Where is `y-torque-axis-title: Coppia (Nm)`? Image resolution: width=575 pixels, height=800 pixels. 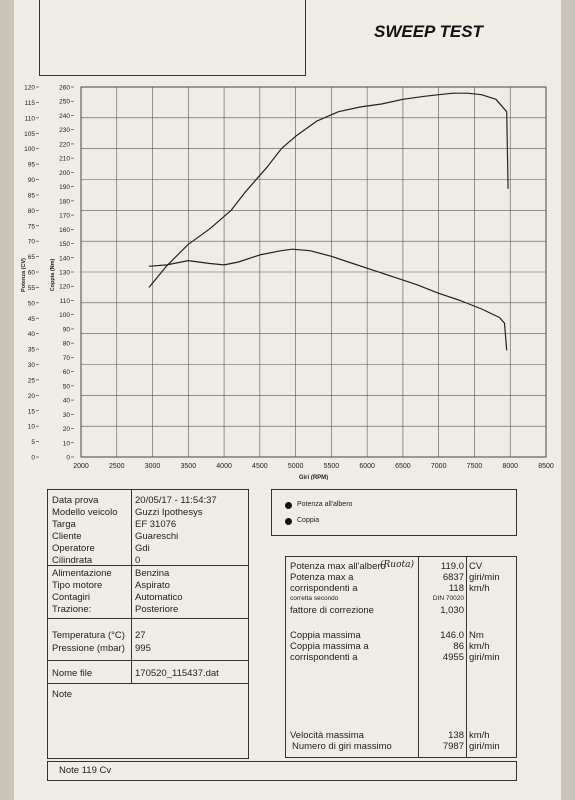 y-torque-axis-title: Coppia (Nm) is located at coordinates (53, 274).